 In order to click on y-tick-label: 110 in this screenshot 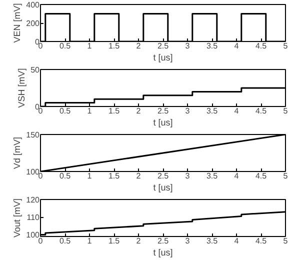, I will do `click(33, 217)`.